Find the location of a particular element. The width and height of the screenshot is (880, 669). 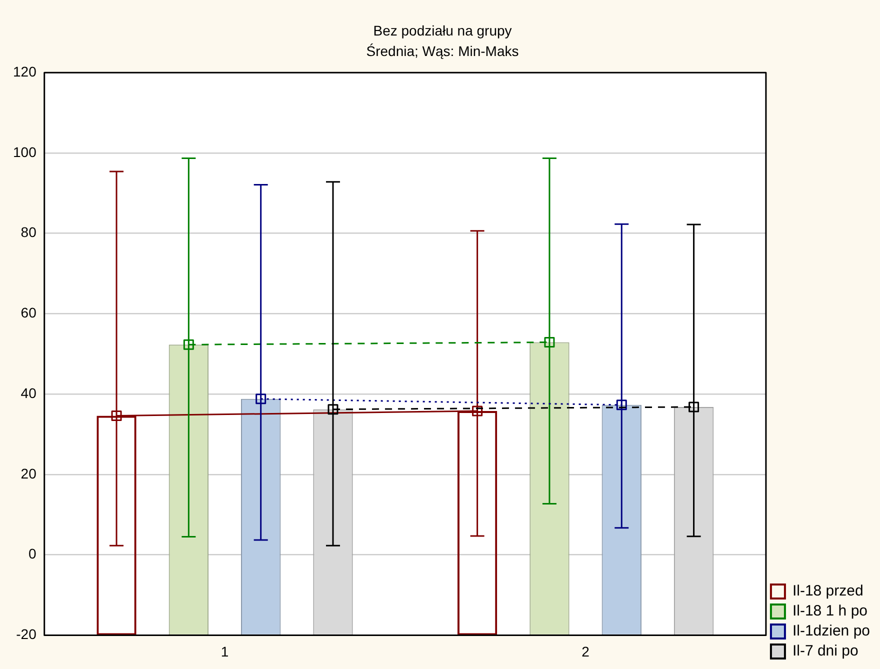

legend-label: Il-18 przed is located at coordinates (828, 591).